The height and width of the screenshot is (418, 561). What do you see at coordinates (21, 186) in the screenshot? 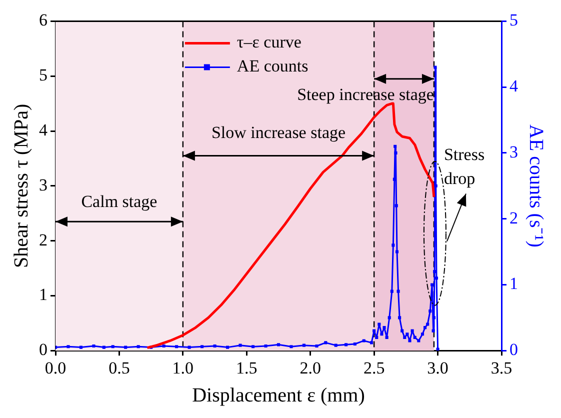
I see `y-axis-title: Shear stress τ (MPa)` at bounding box center [21, 186].